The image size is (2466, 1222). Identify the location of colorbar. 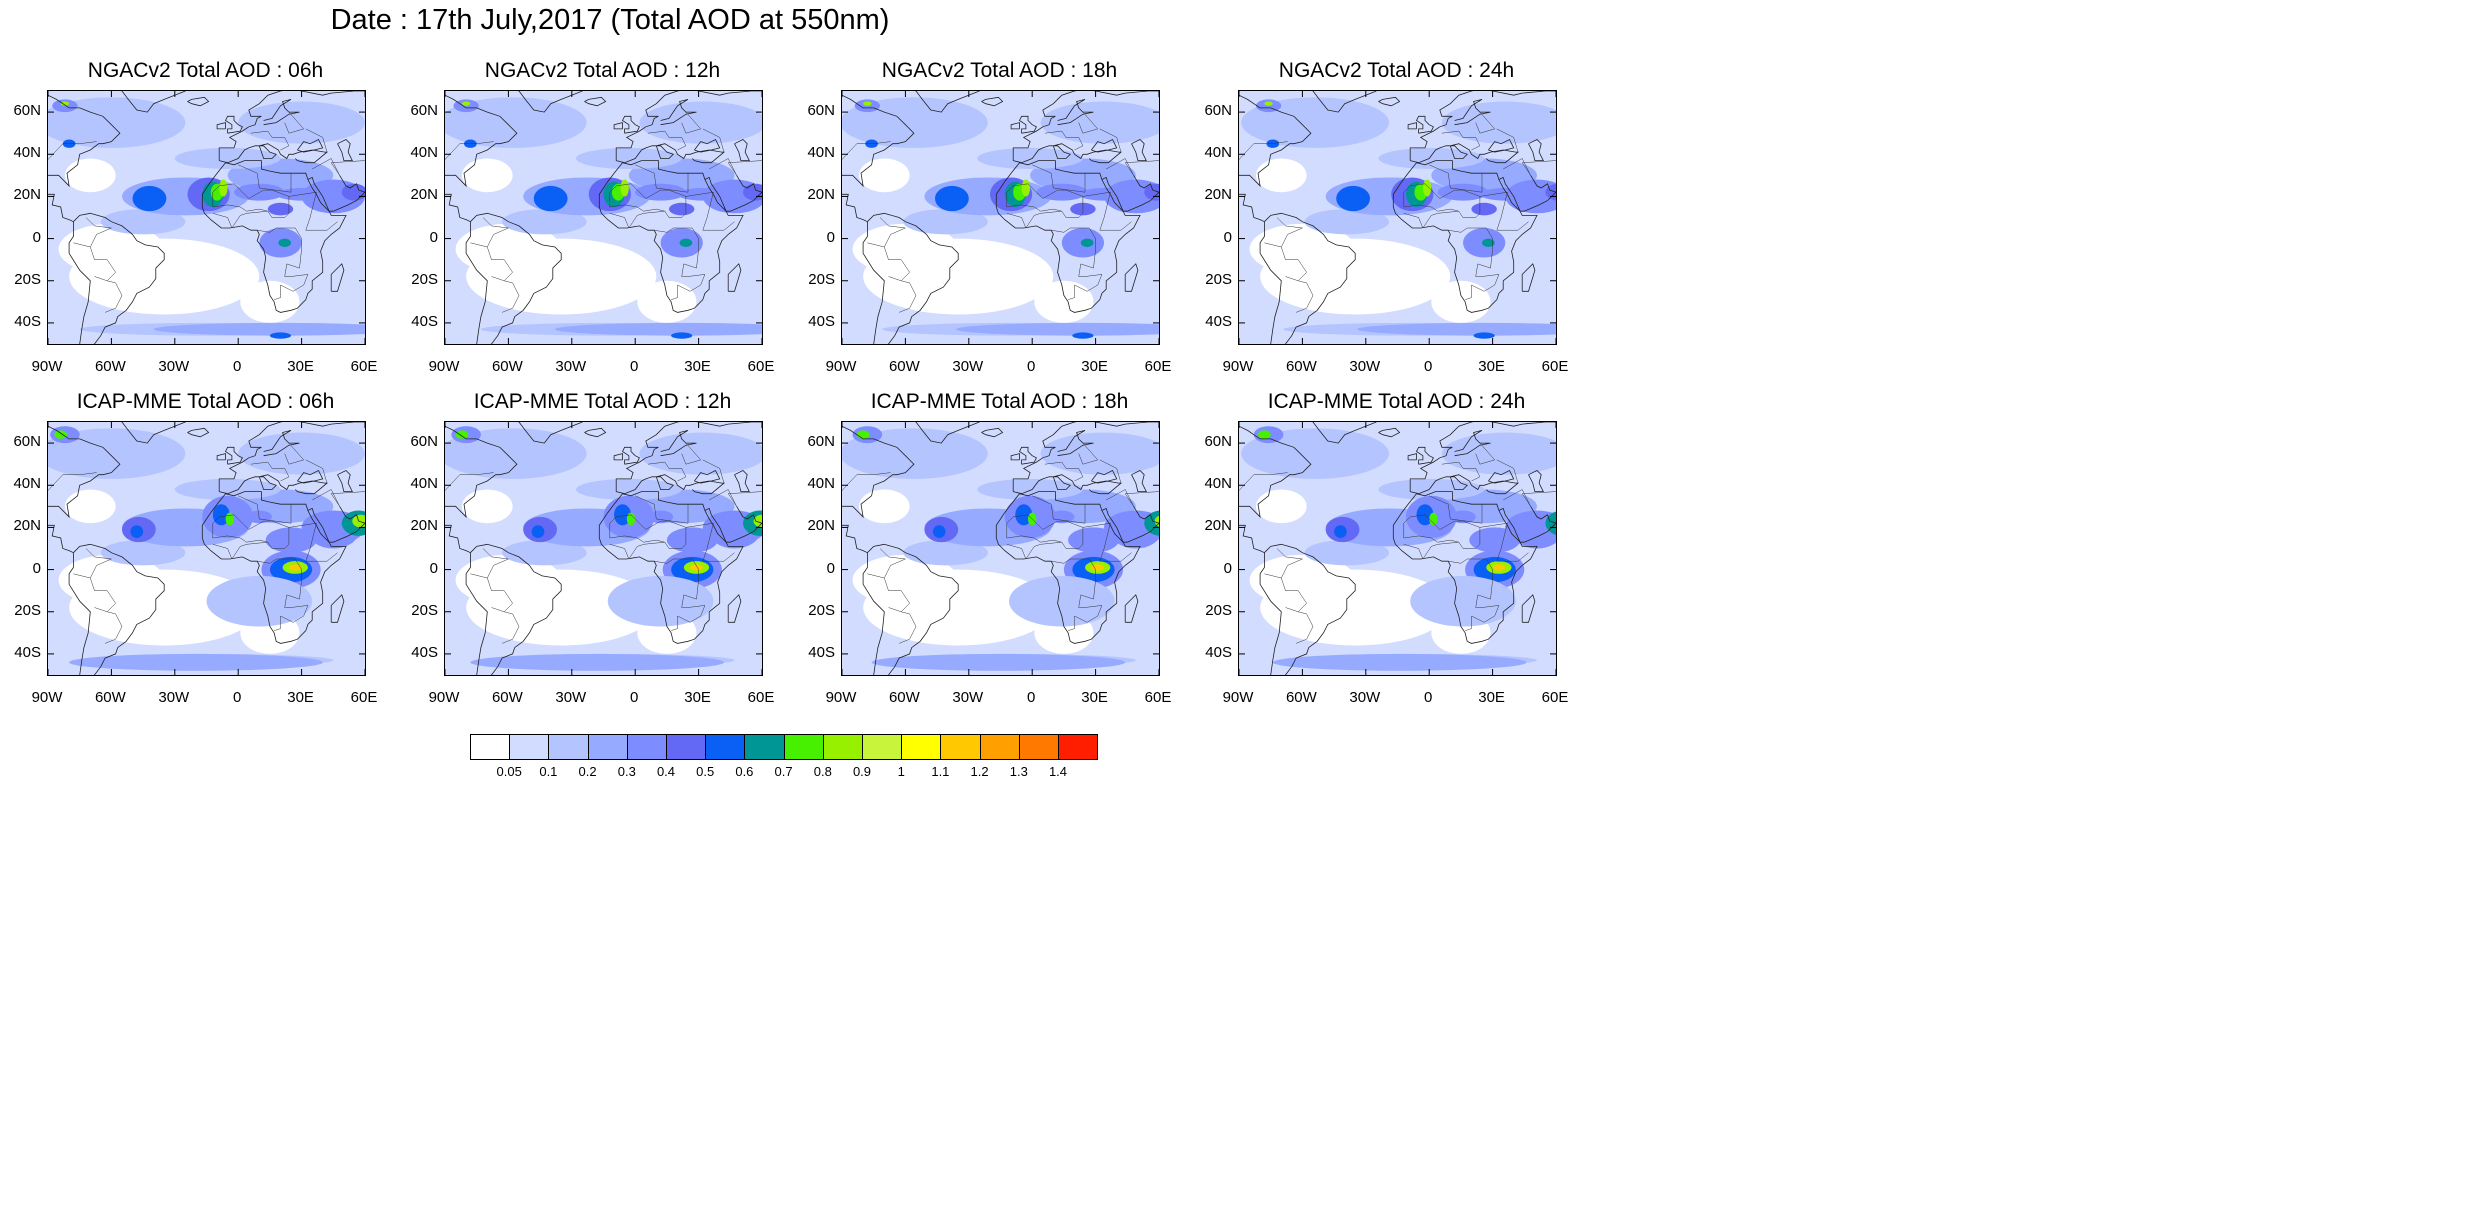
(784, 747).